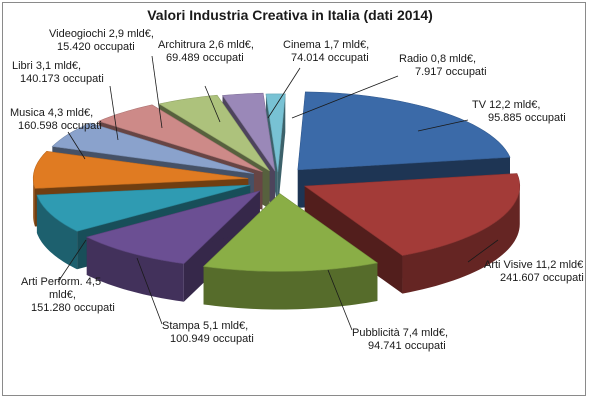 This screenshot has width=590, height=400. Describe the element at coordinates (340, 300) in the screenshot. I see `leader-line-pubblicit-` at that location.